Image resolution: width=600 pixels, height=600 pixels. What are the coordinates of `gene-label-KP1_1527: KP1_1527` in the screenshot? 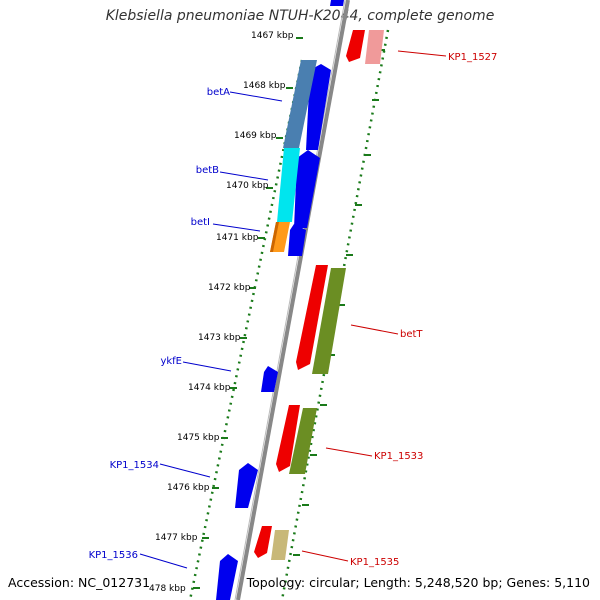 It's located at (472, 57).